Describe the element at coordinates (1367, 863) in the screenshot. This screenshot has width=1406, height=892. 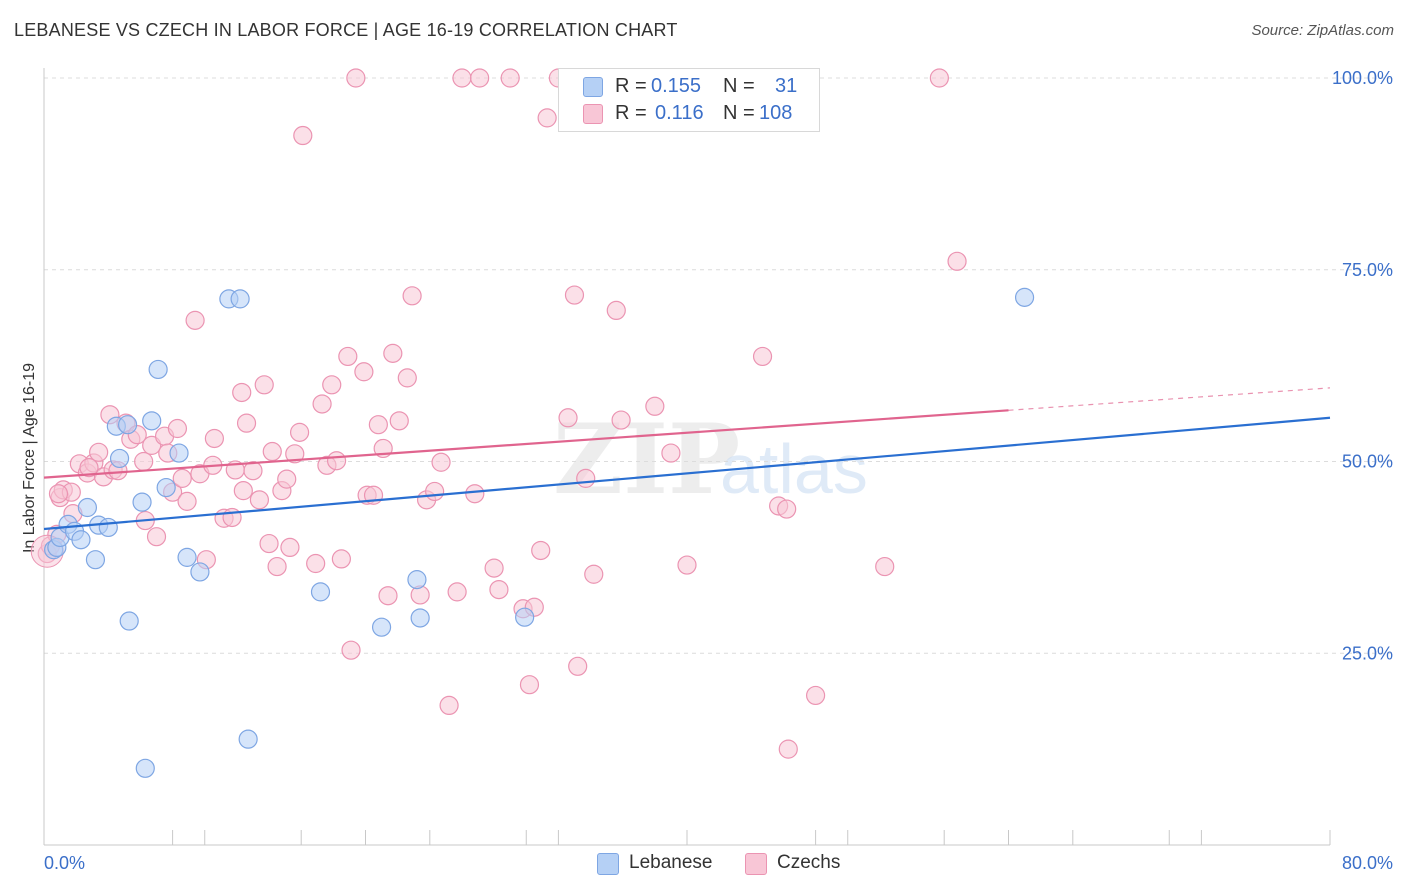
I see `x-tick-label-max: 80.0%` at that location.